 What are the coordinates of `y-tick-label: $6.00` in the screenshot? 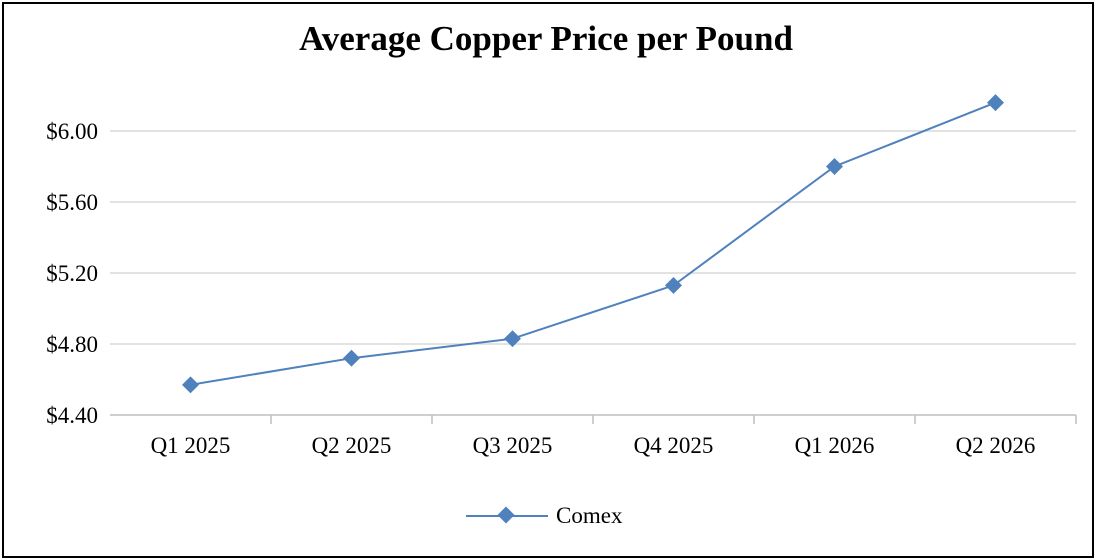 It's located at (72, 131).